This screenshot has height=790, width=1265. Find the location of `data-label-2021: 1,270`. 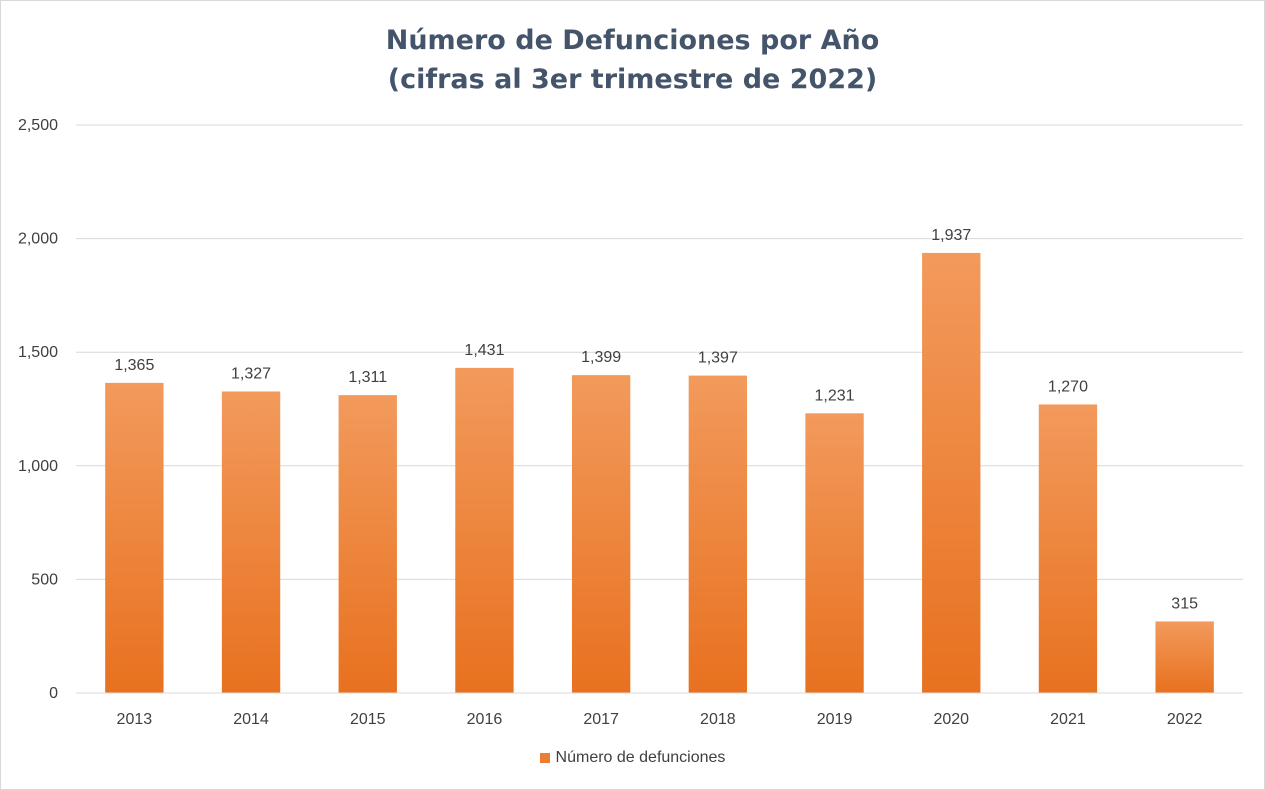

data-label-2021: 1,270 is located at coordinates (1068, 386).